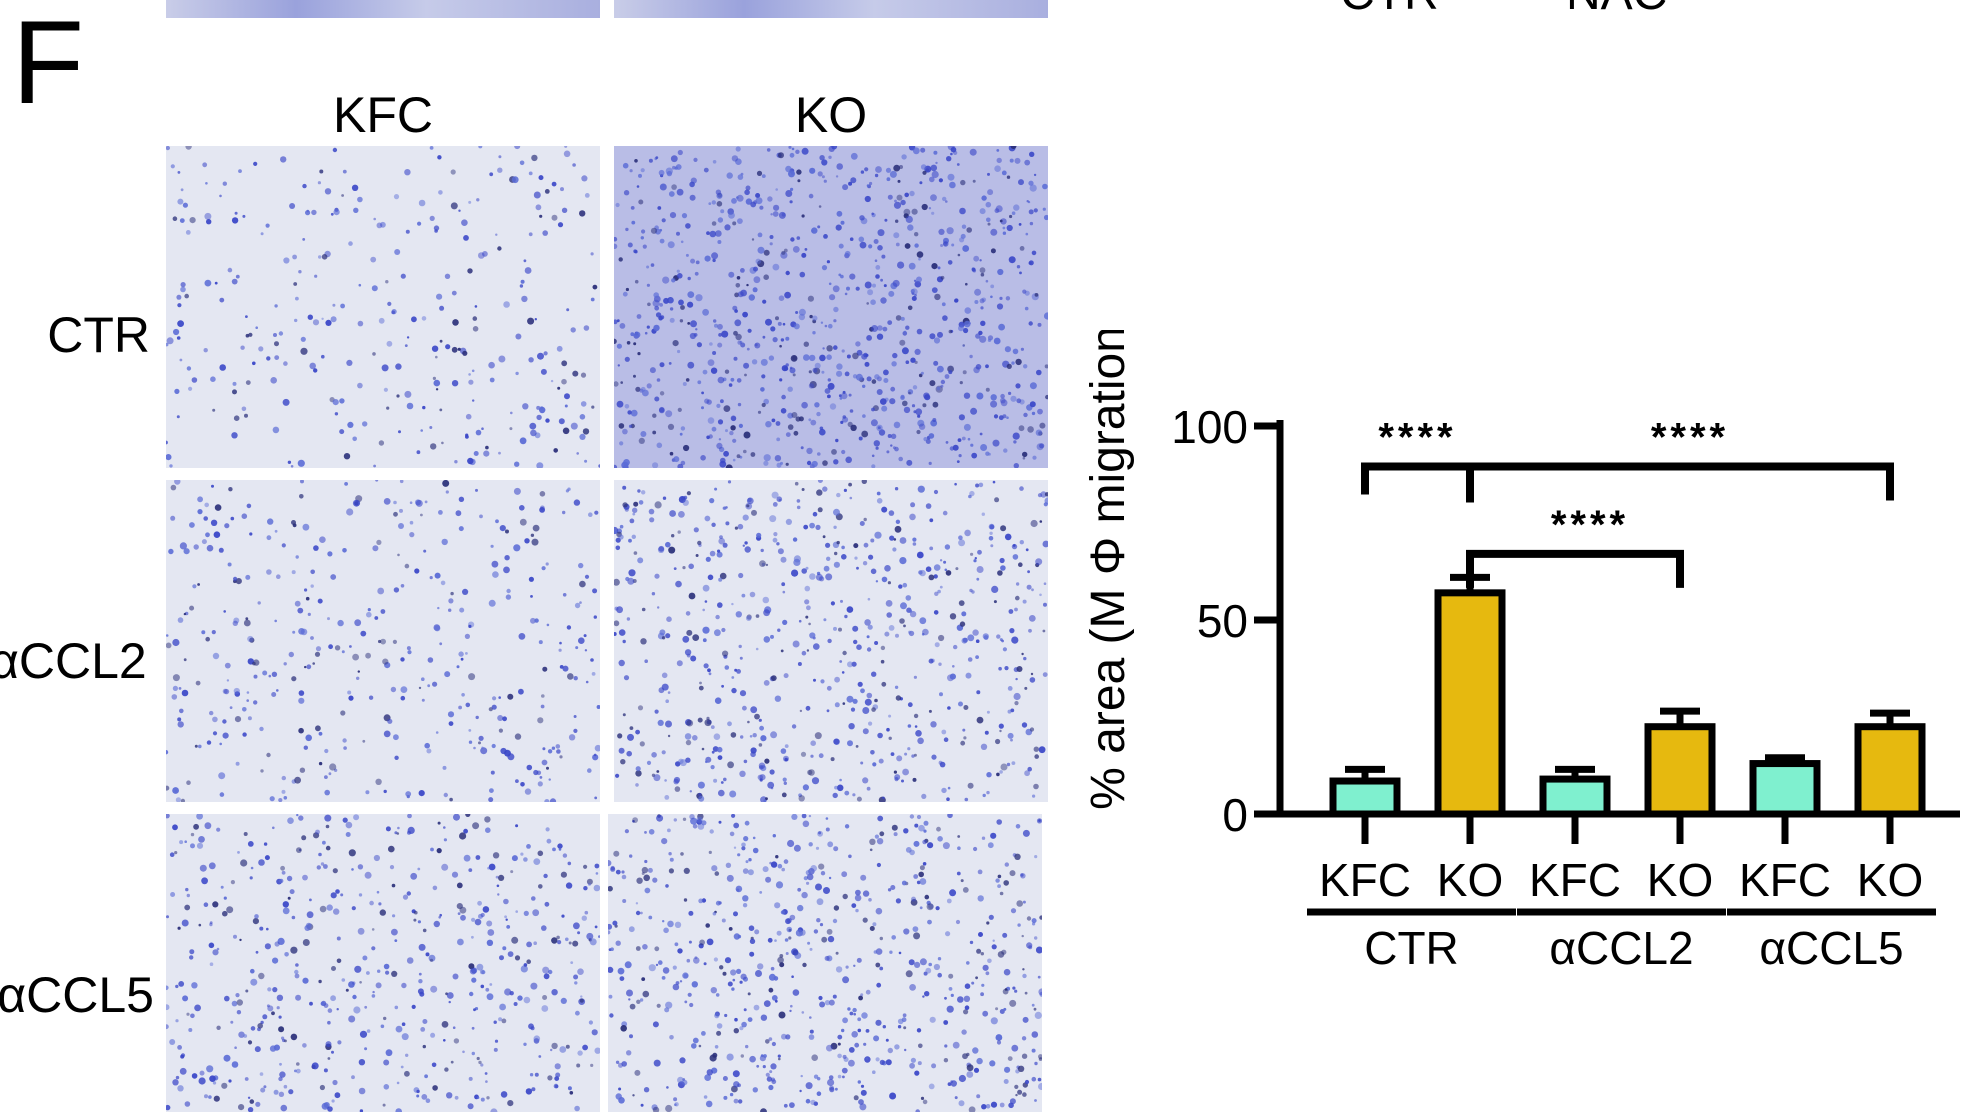  What do you see at coordinates (1235, 815) in the screenshot?
I see `y-tick-label-0: 0` at bounding box center [1235, 815].